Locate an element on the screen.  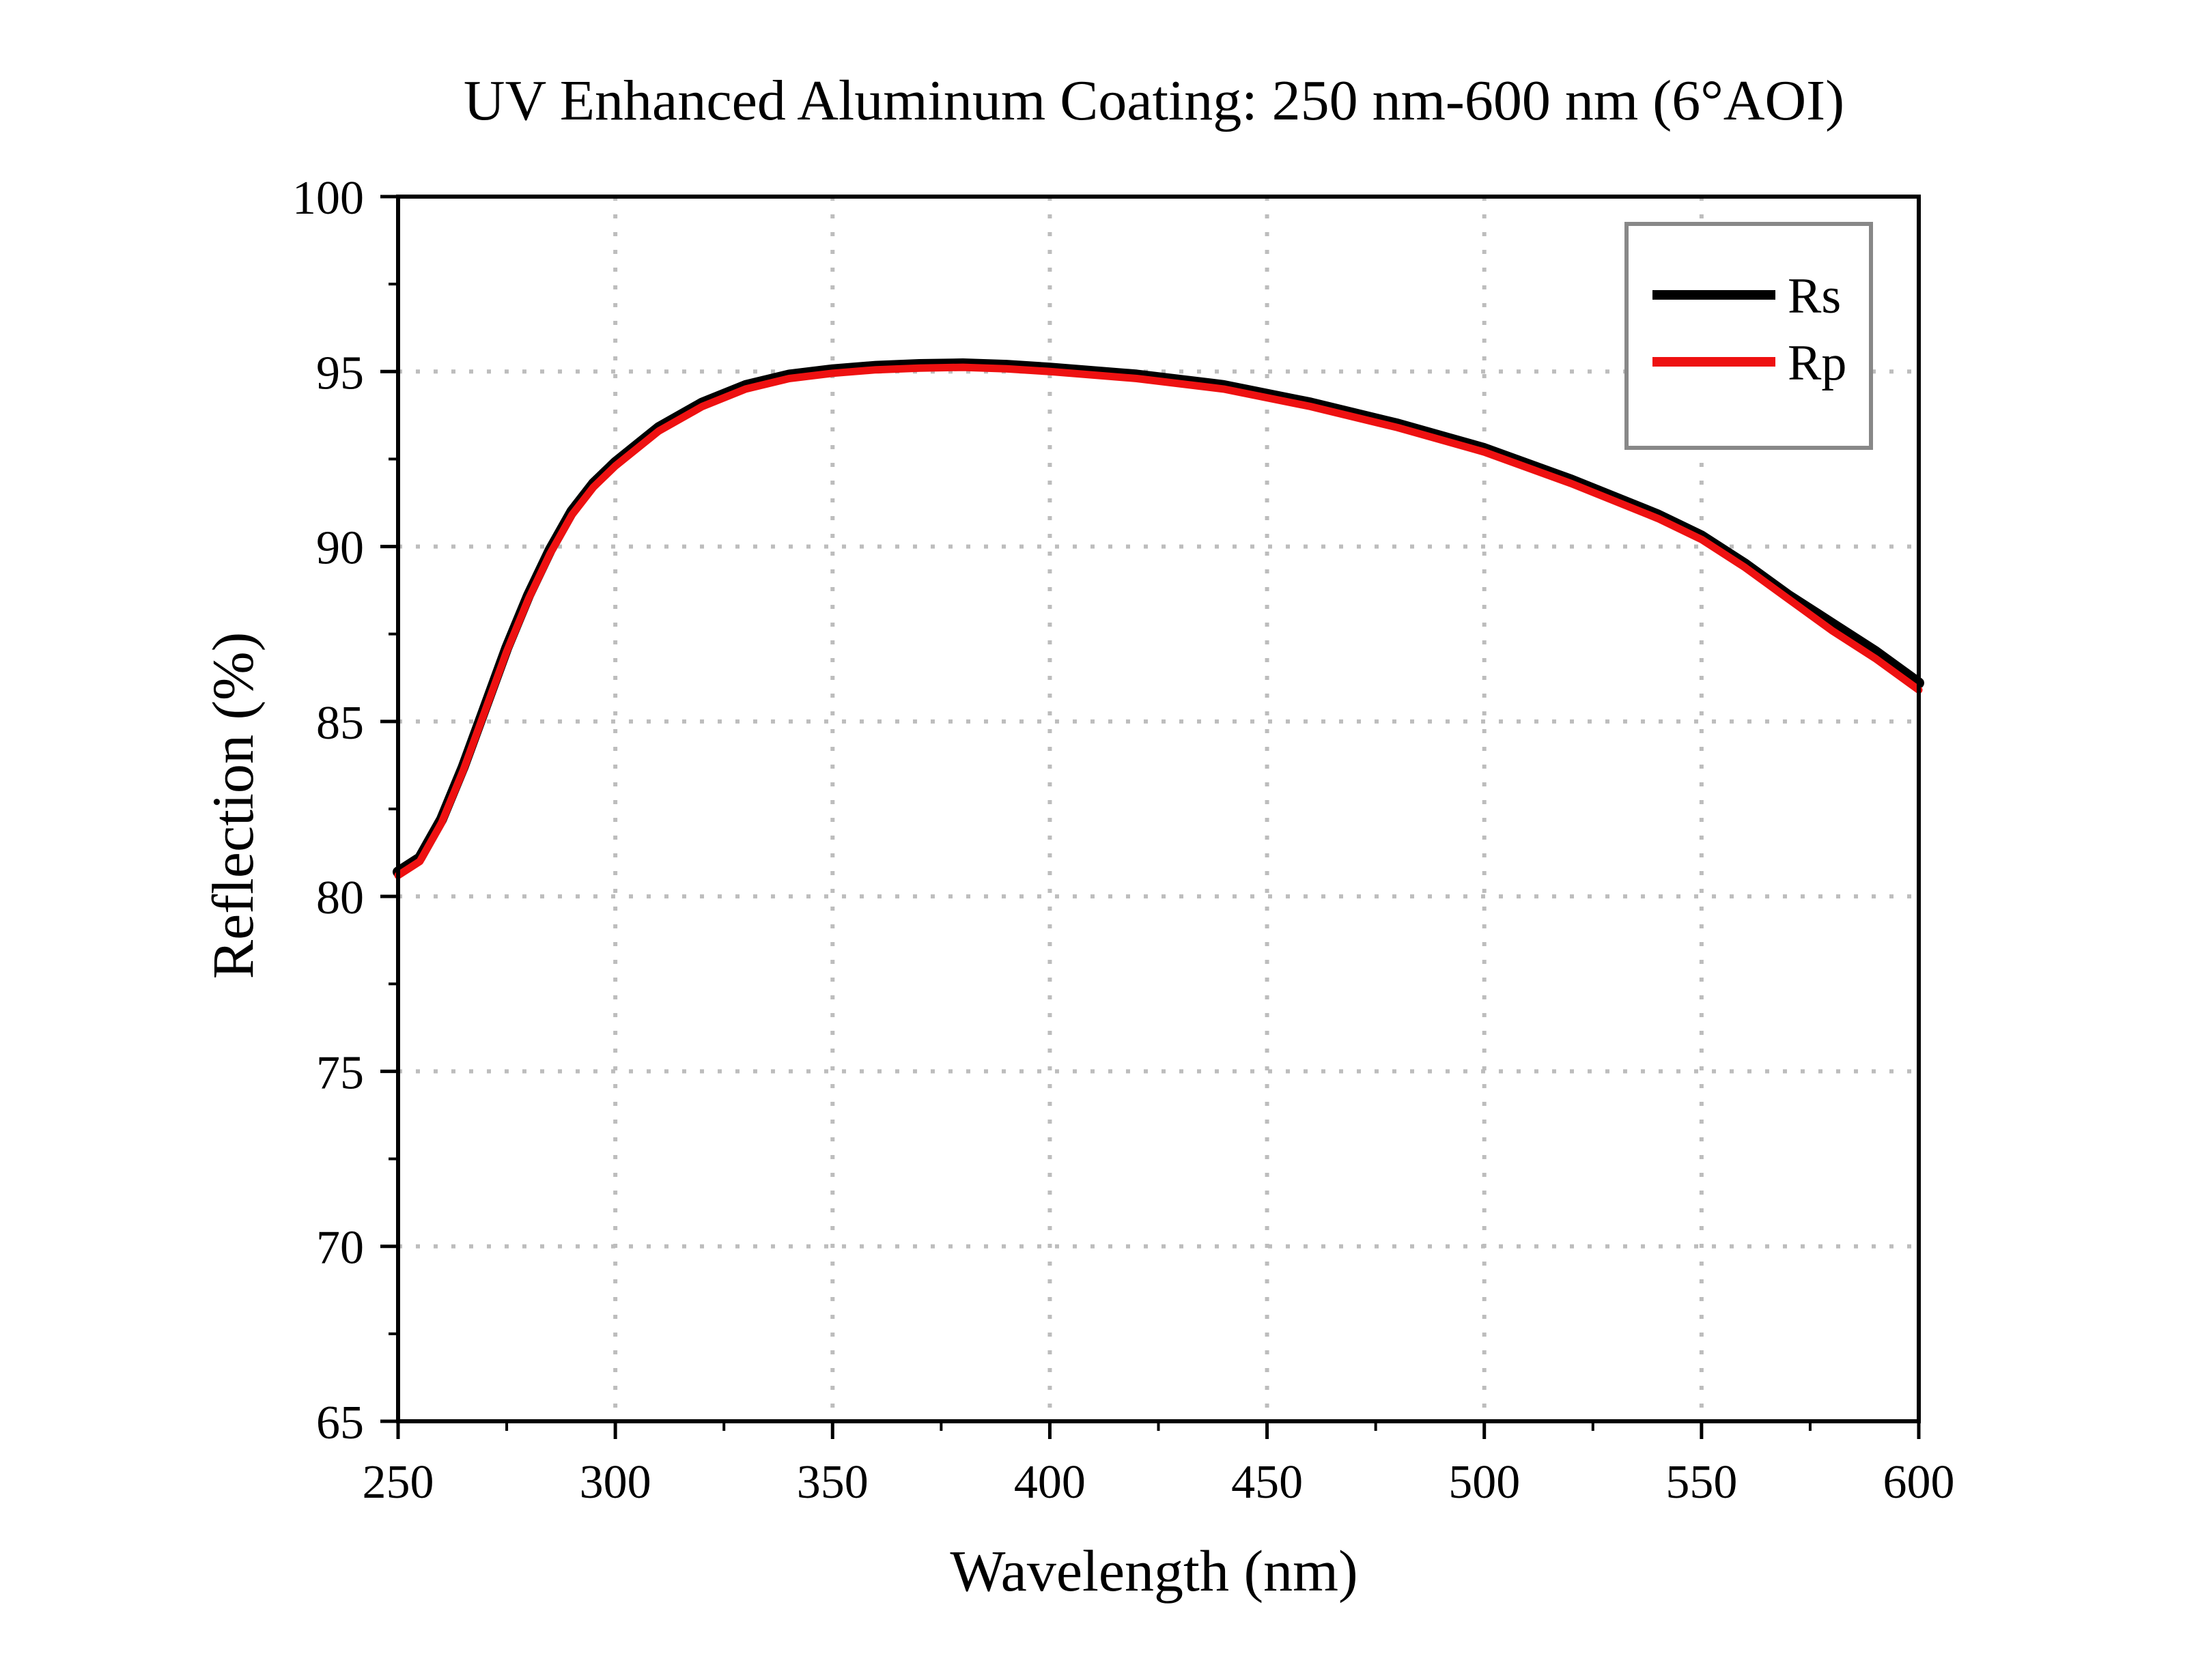
y-tick-label: 75 is located at coordinates (340, 1073).